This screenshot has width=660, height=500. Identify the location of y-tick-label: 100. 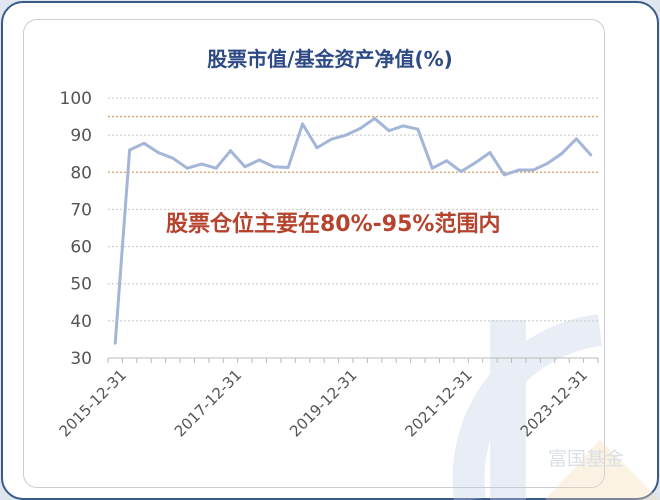
(76, 99).